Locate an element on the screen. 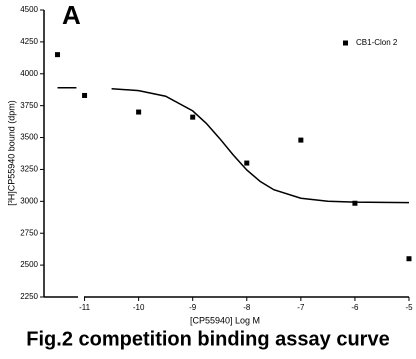 Image resolution: width=416 pixels, height=359 pixels. x-tick-label: -6 is located at coordinates (355, 307).